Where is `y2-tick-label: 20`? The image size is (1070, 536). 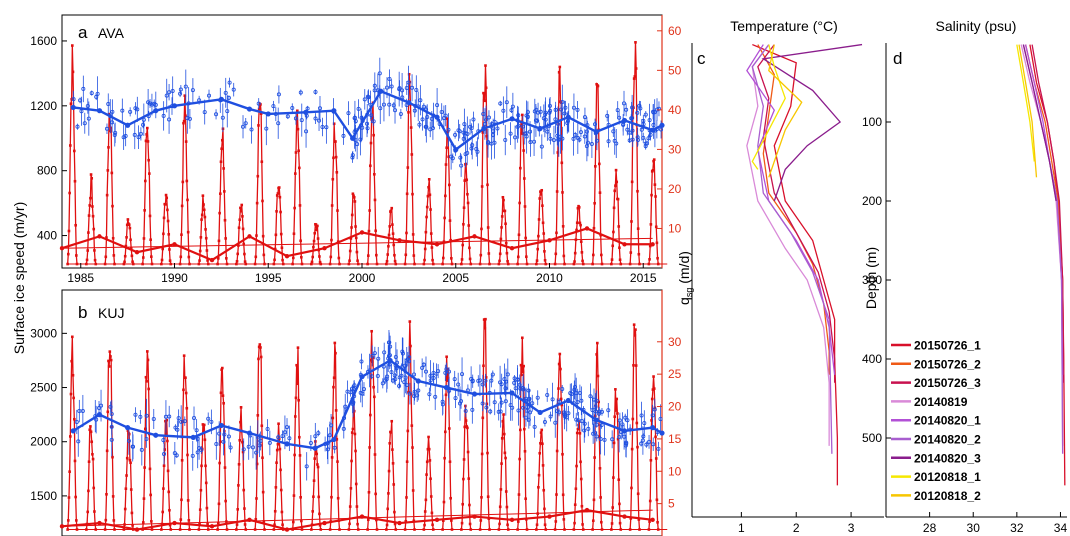 y2-tick-label: 20 is located at coordinates (675, 407).